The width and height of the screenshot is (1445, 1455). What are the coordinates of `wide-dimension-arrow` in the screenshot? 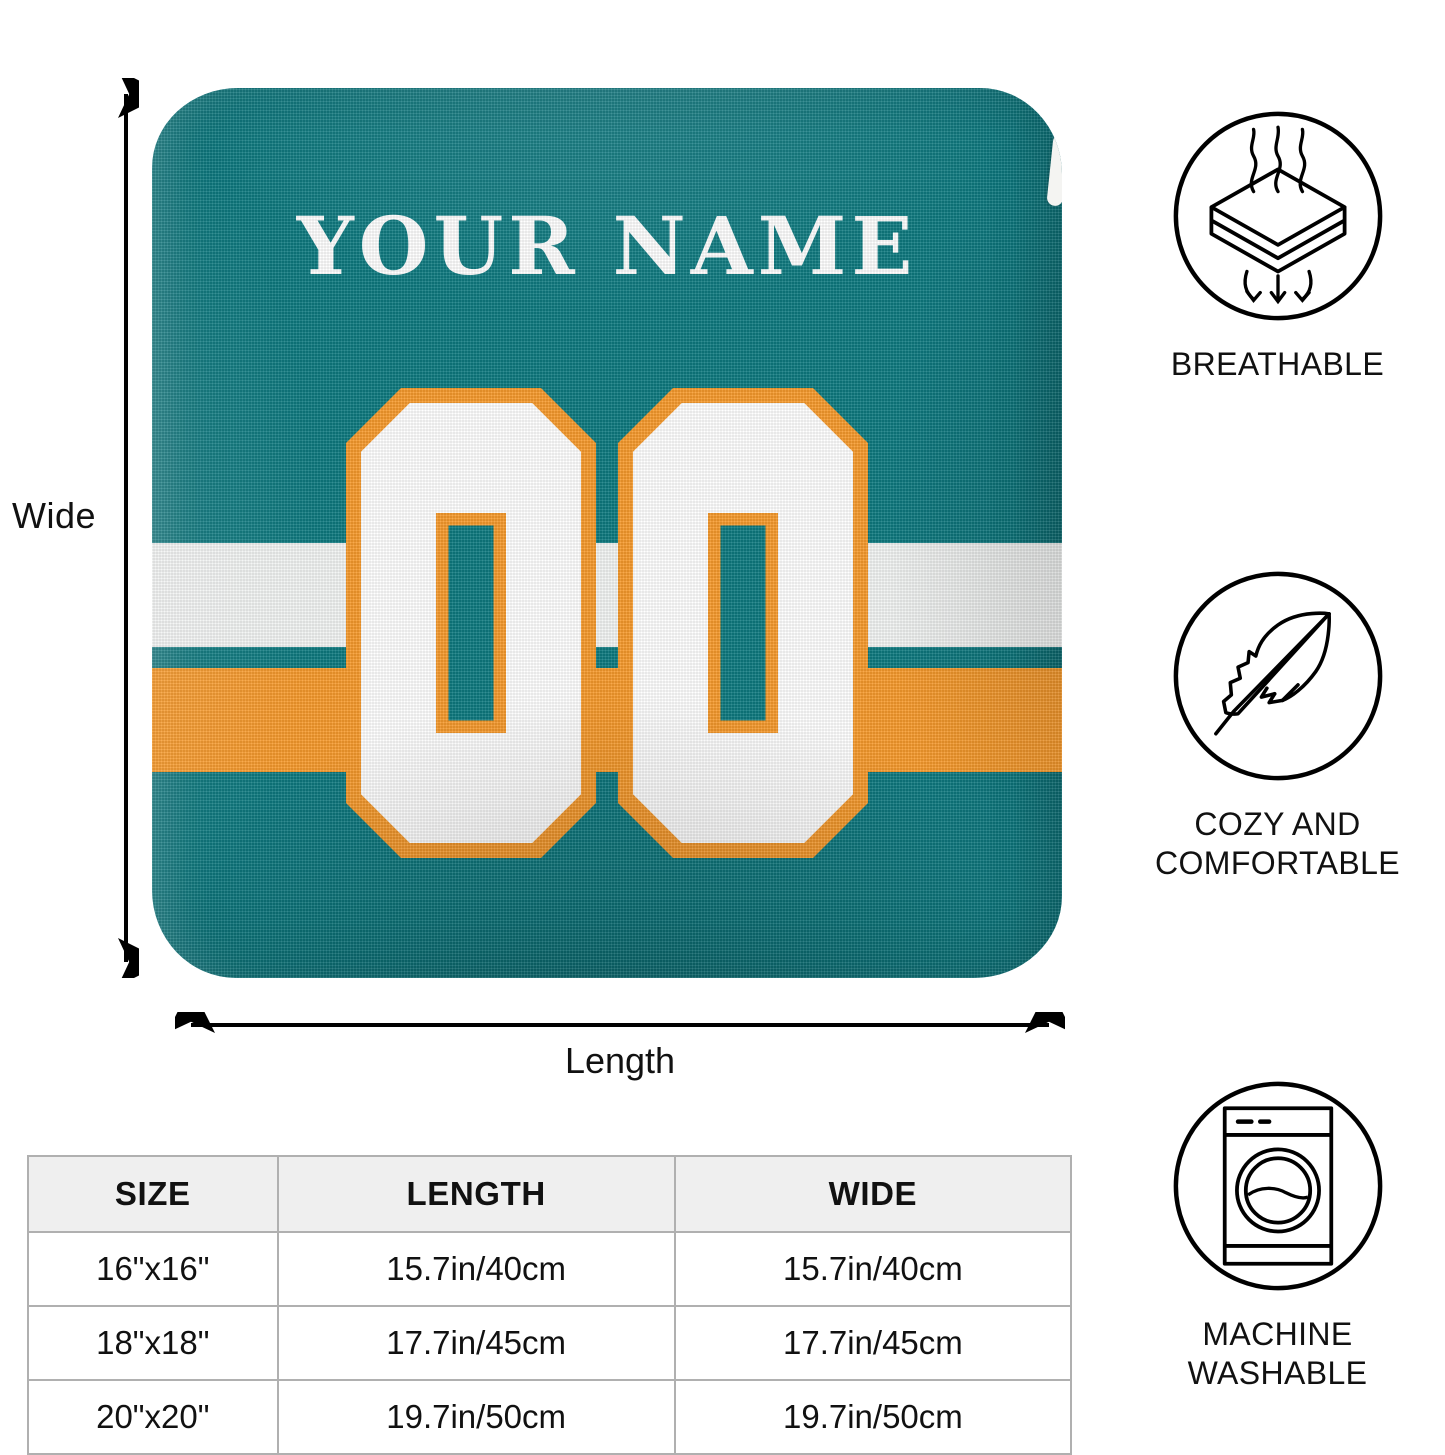 It's located at (128, 528).